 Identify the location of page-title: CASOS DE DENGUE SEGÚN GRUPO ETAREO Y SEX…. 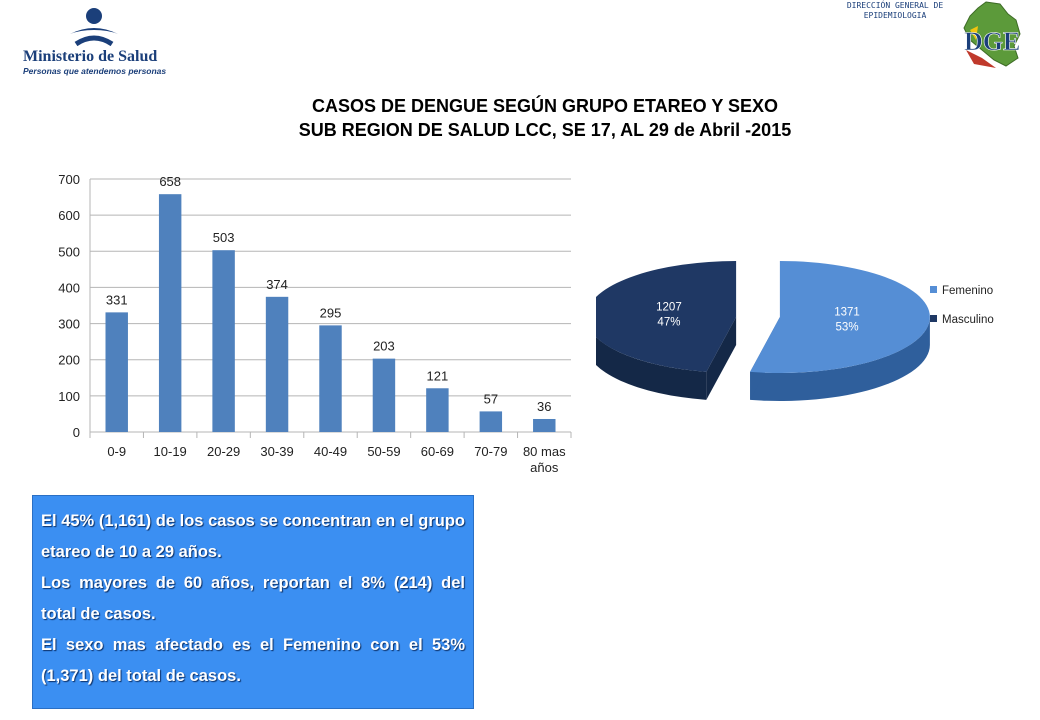
(545, 118).